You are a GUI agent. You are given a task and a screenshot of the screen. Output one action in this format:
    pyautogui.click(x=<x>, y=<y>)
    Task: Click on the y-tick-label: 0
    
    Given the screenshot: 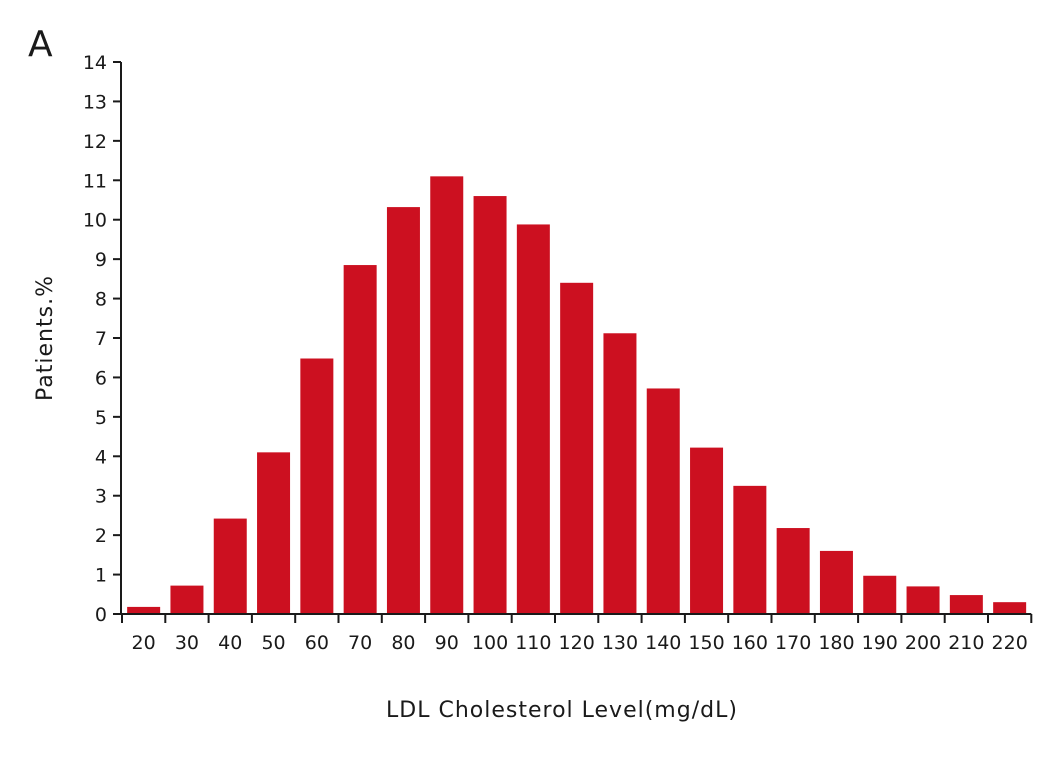 What is the action you would take?
    pyautogui.click(x=101, y=615)
    